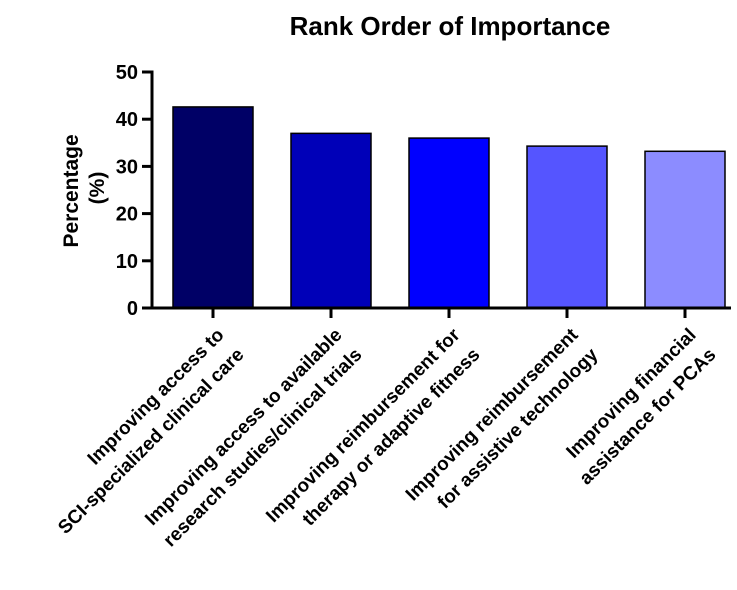 Image resolution: width=737 pixels, height=590 pixels. Describe the element at coordinates (84, 187) in the screenshot. I see `y-axis-label: Percentage (%)` at that location.